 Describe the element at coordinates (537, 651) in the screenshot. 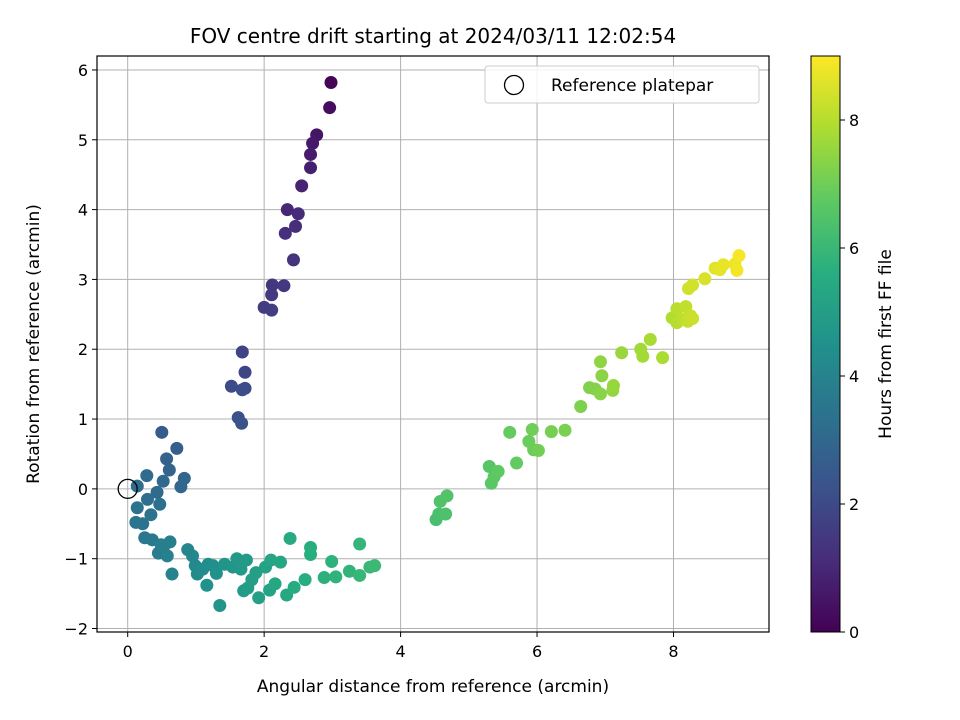

I see `x-tick-label: 6` at that location.